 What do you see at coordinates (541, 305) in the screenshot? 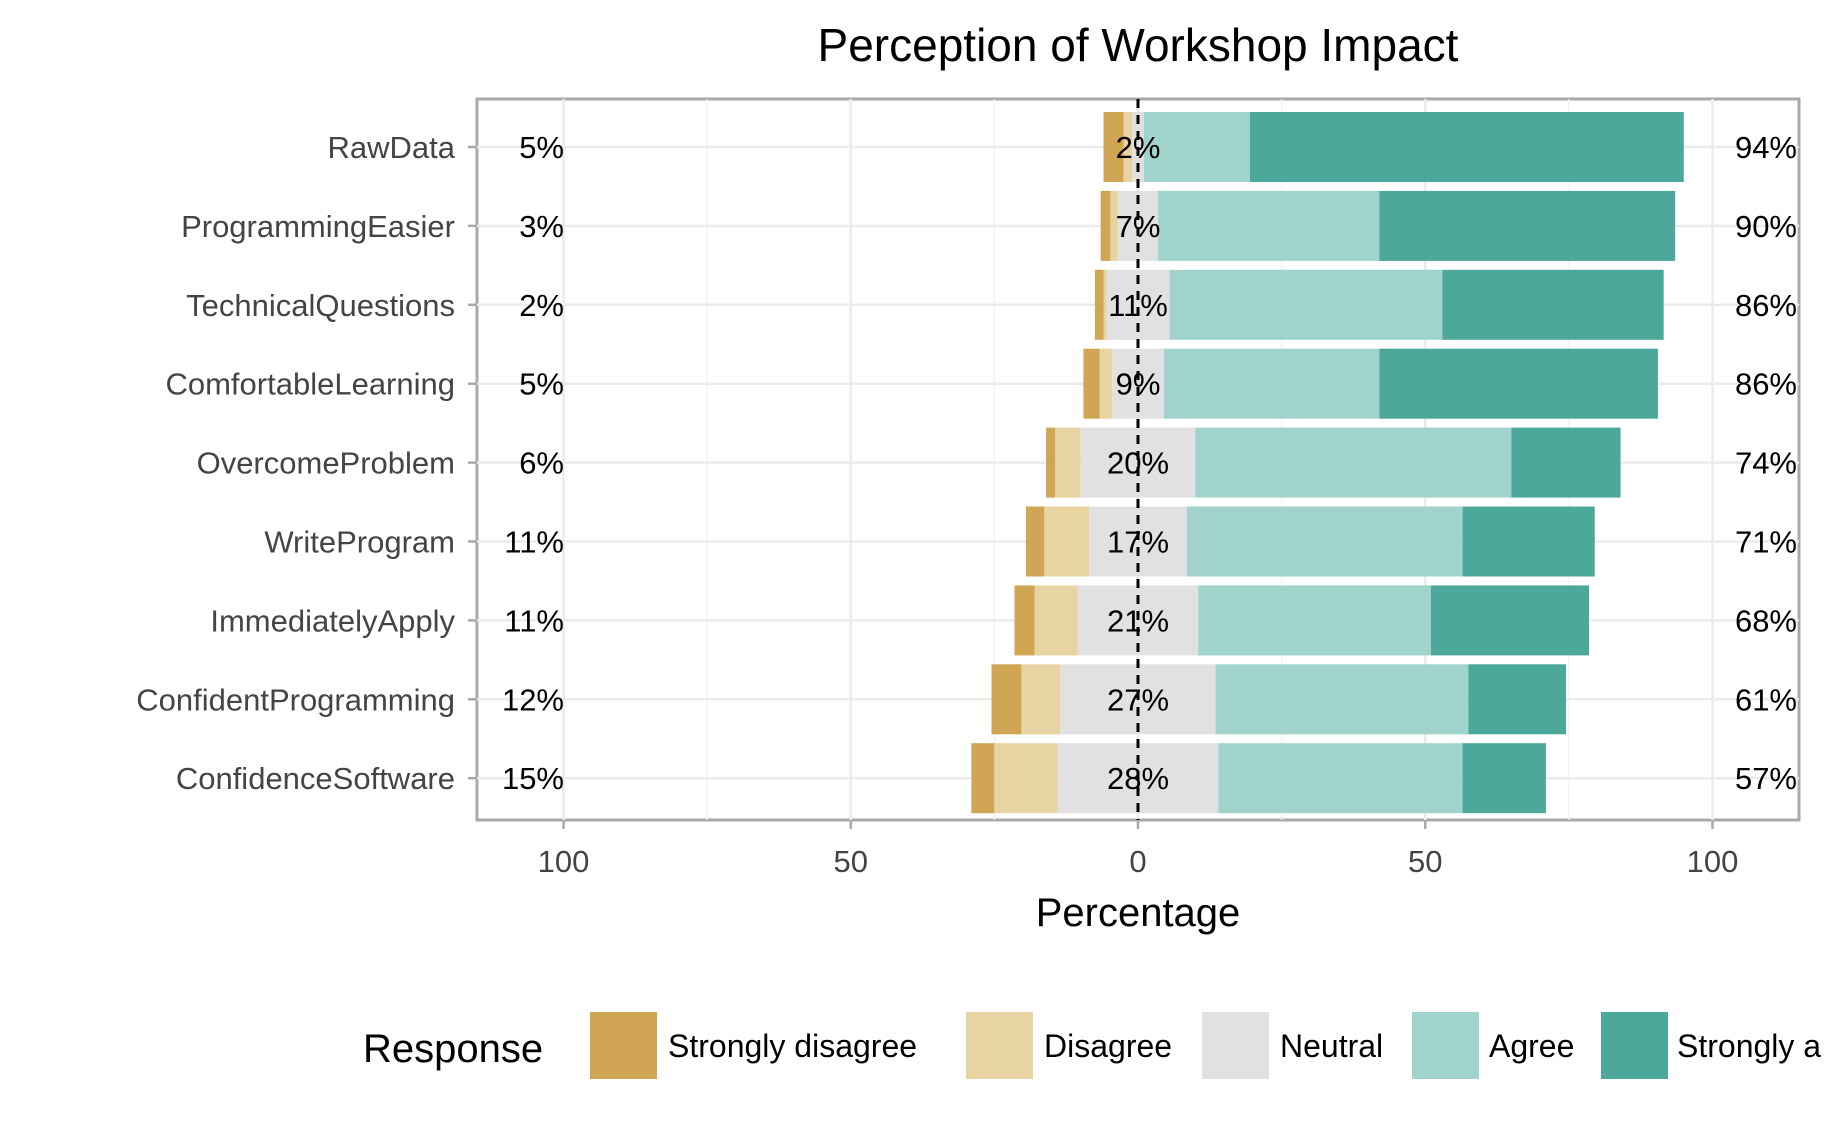
I see `left-percent-label: 2%` at bounding box center [541, 305].